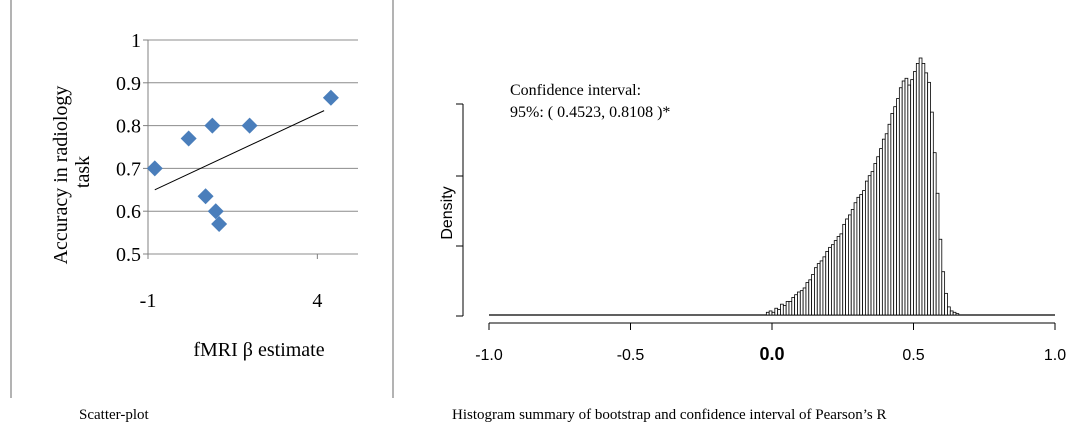 This screenshot has width=1076, height=429. I want to click on scatter-y-tick-label: 1, so click(136, 41).